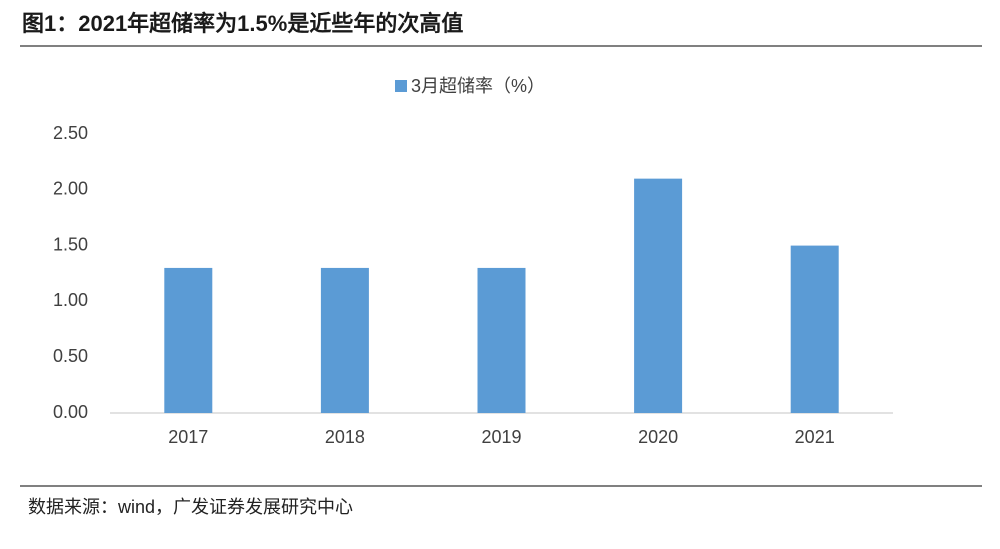  I want to click on legend-label: 3月超储率（%）, so click(478, 86).